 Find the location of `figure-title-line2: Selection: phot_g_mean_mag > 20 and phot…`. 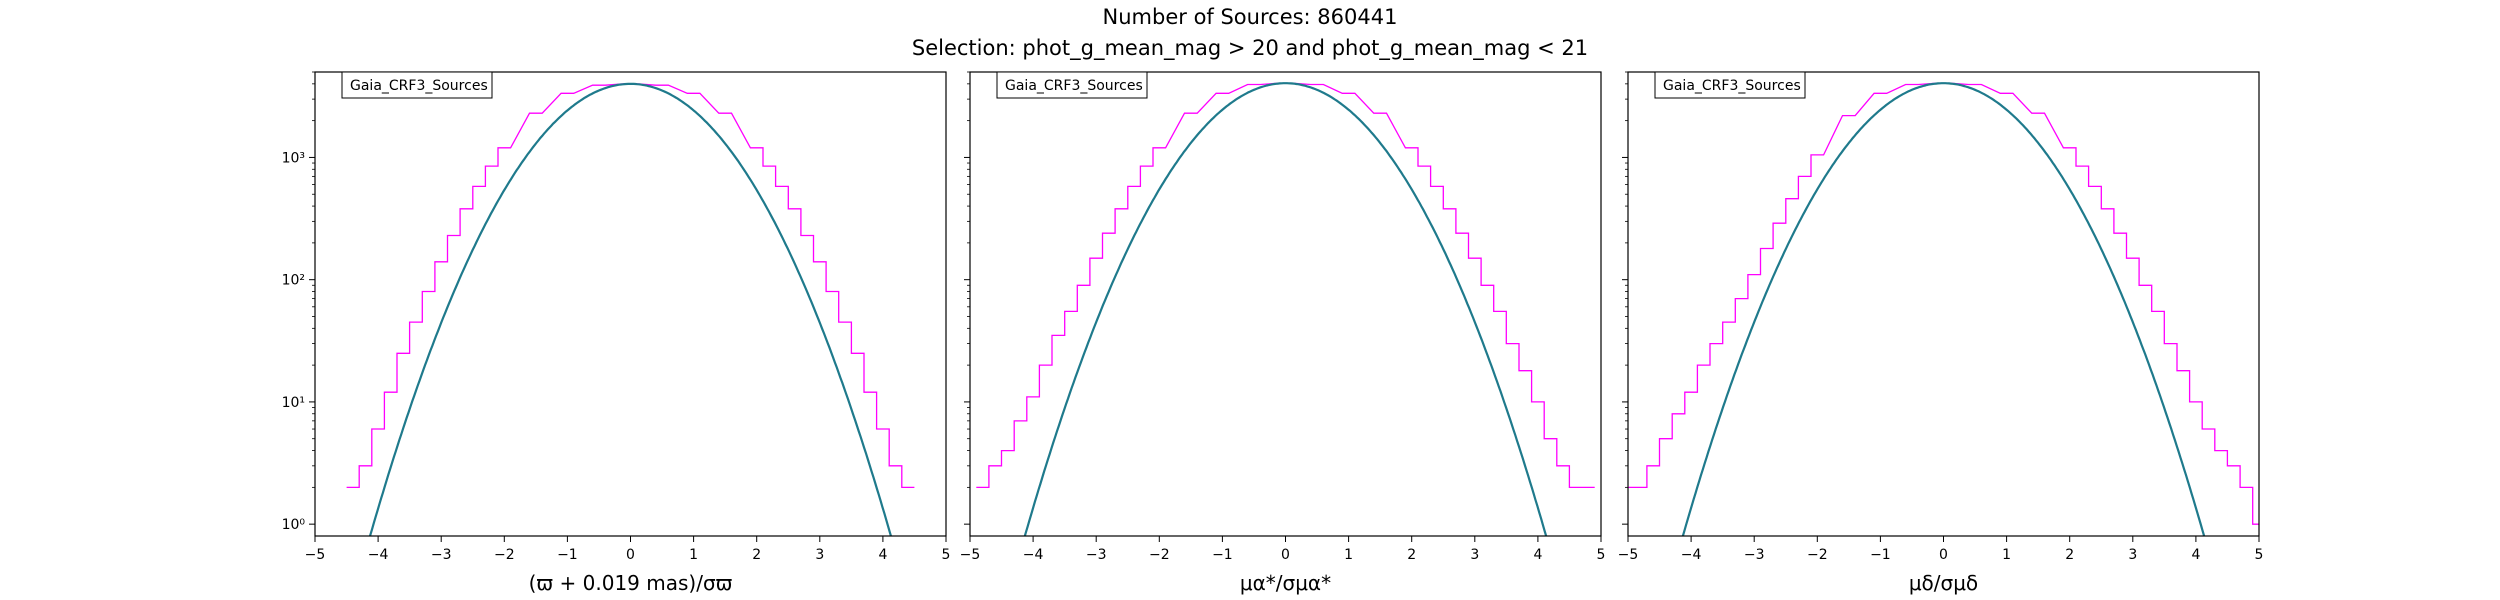

figure-title-line2: Selection: phot_g_mean_mag > 20 and phot… is located at coordinates (1250, 48).